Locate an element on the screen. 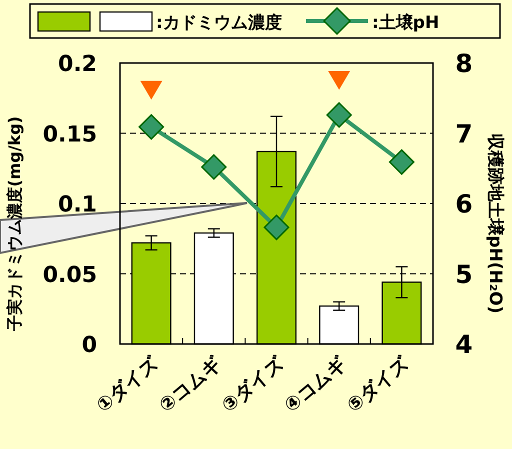 This screenshot has height=449, width=512. y2-axis-title: 収穫跡地土壌pH(H₂O) is located at coordinates (495, 223).